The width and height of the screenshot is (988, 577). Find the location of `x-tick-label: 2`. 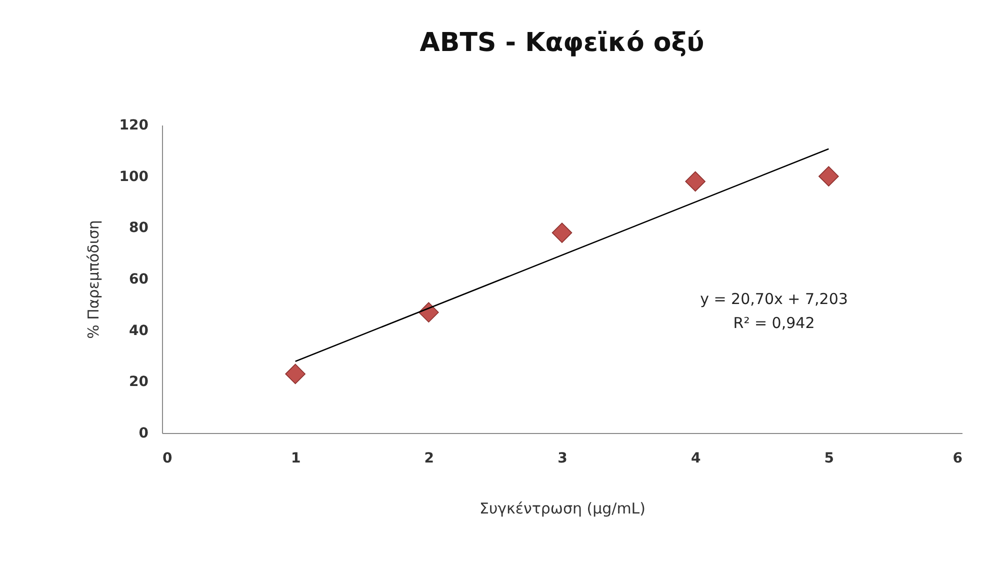

x-tick-label: 2 is located at coordinates (429, 458).